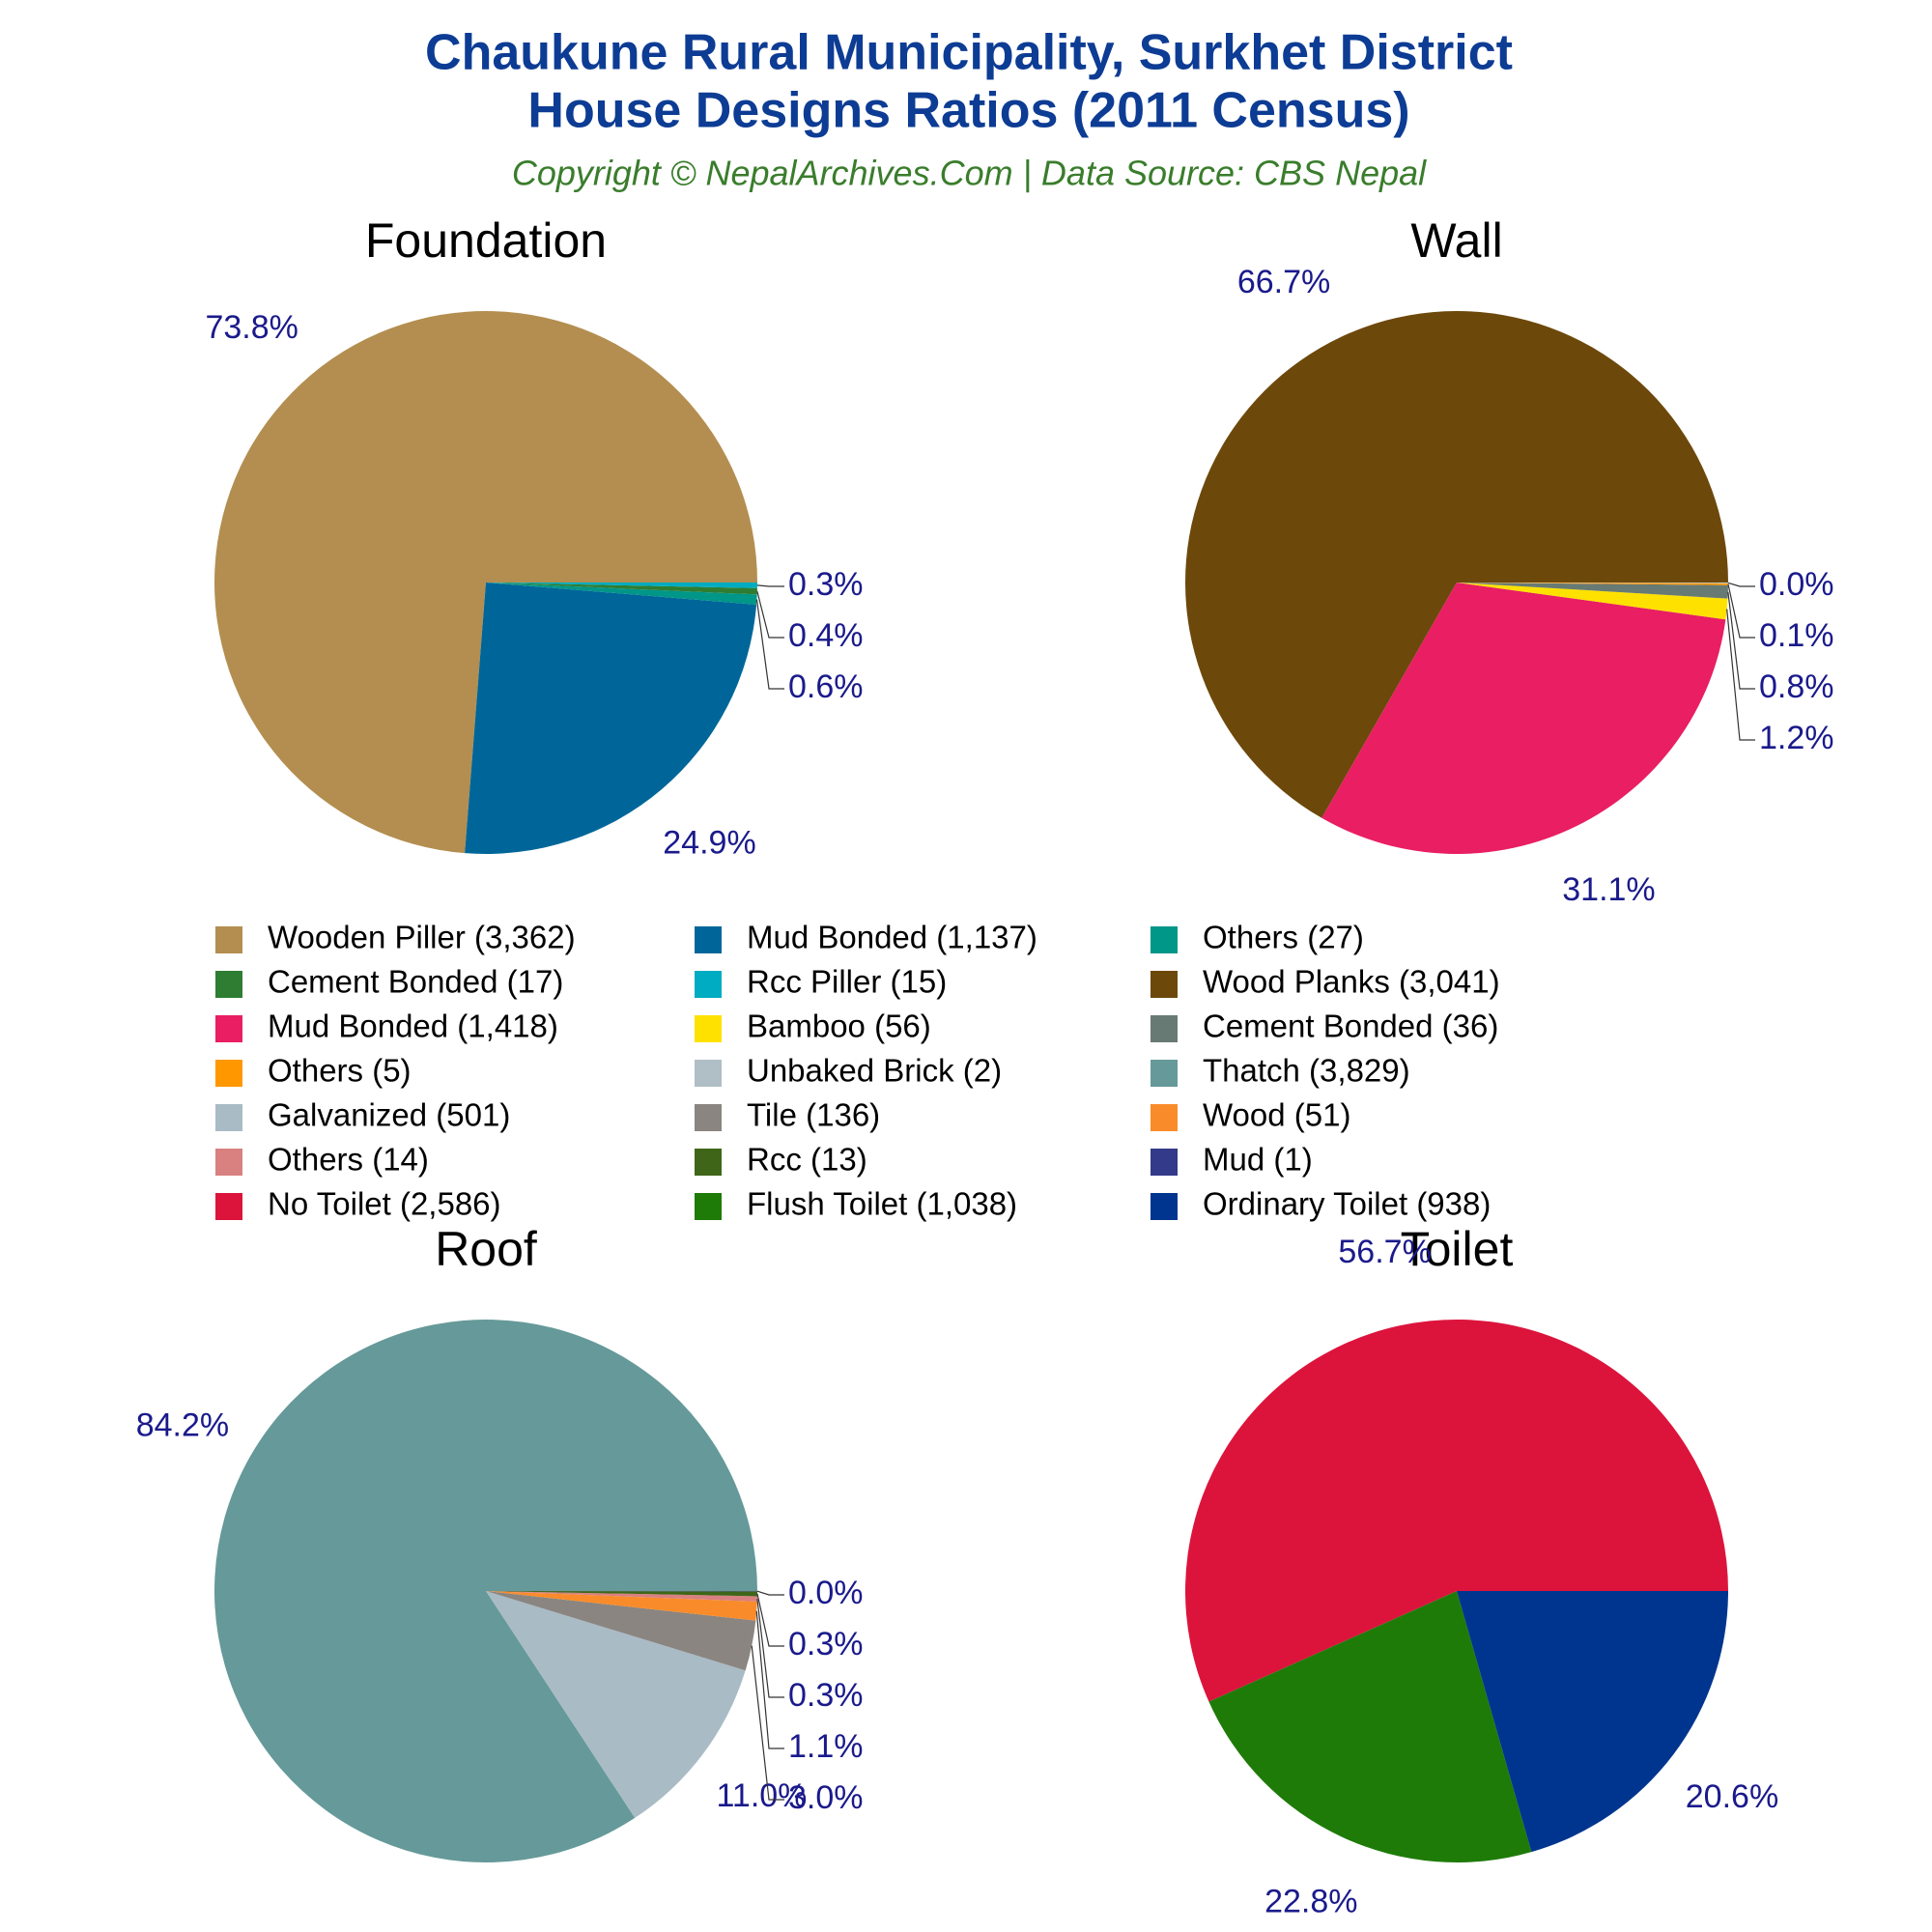  Describe the element at coordinates (384, 1204) in the screenshot. I see `legend-label: No Toilet (2,586)` at that location.